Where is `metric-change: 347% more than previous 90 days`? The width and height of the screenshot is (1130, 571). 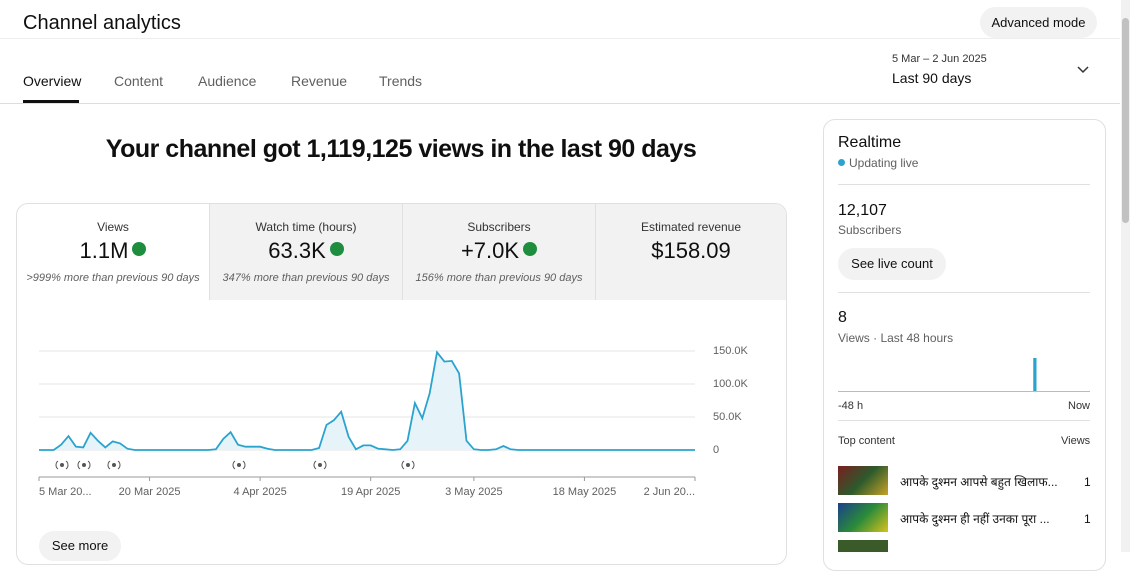 metric-change: 347% more than previous 90 days is located at coordinates (306, 278).